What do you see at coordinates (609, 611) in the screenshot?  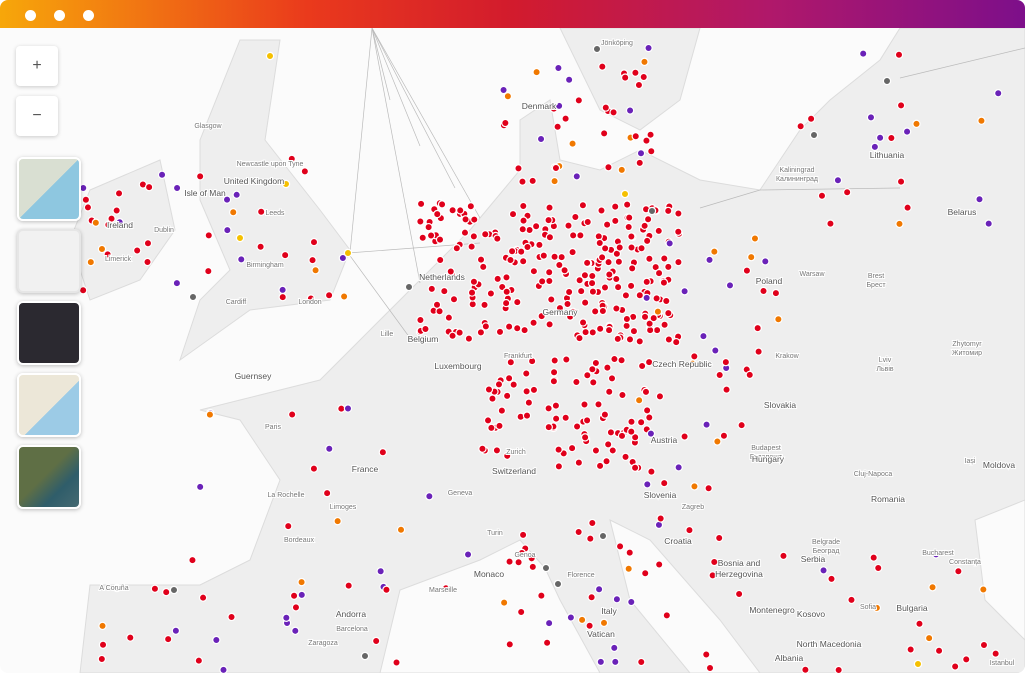 I see `place-label: Italy` at bounding box center [609, 611].